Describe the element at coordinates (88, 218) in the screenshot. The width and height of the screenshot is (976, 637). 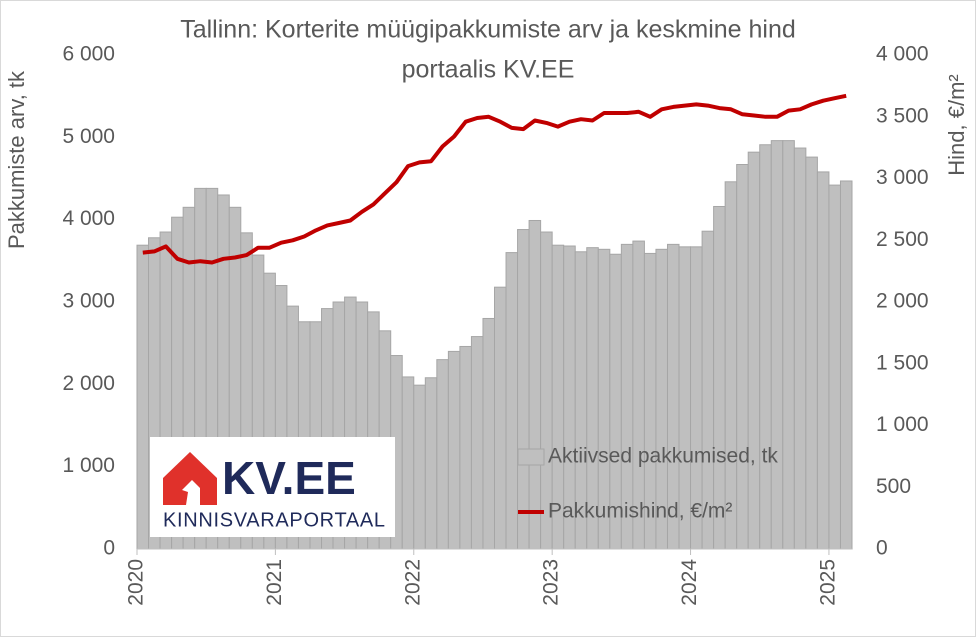
I see `y-tick-label: 4 000` at that location.